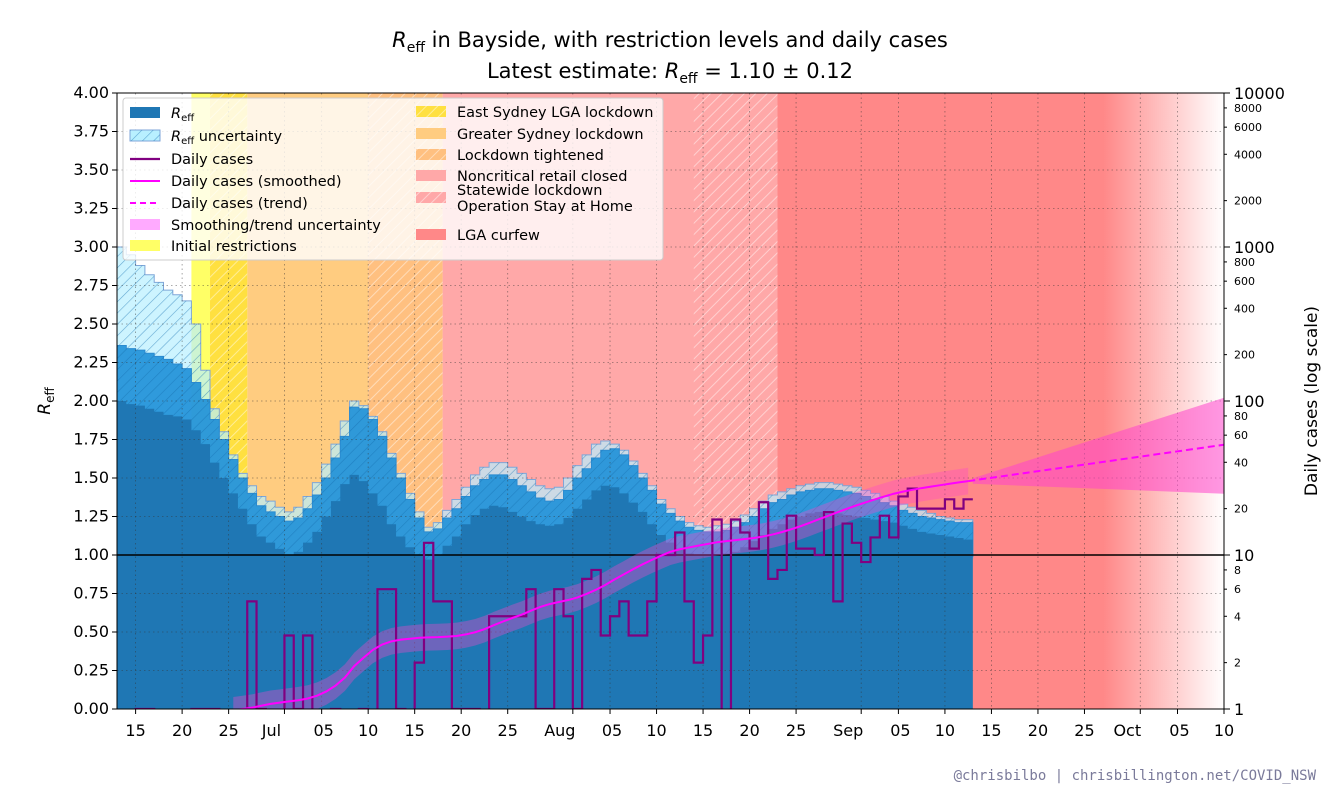 This screenshot has width=1330, height=798. I want to click on xtick-label-1: 20, so click(182, 730).